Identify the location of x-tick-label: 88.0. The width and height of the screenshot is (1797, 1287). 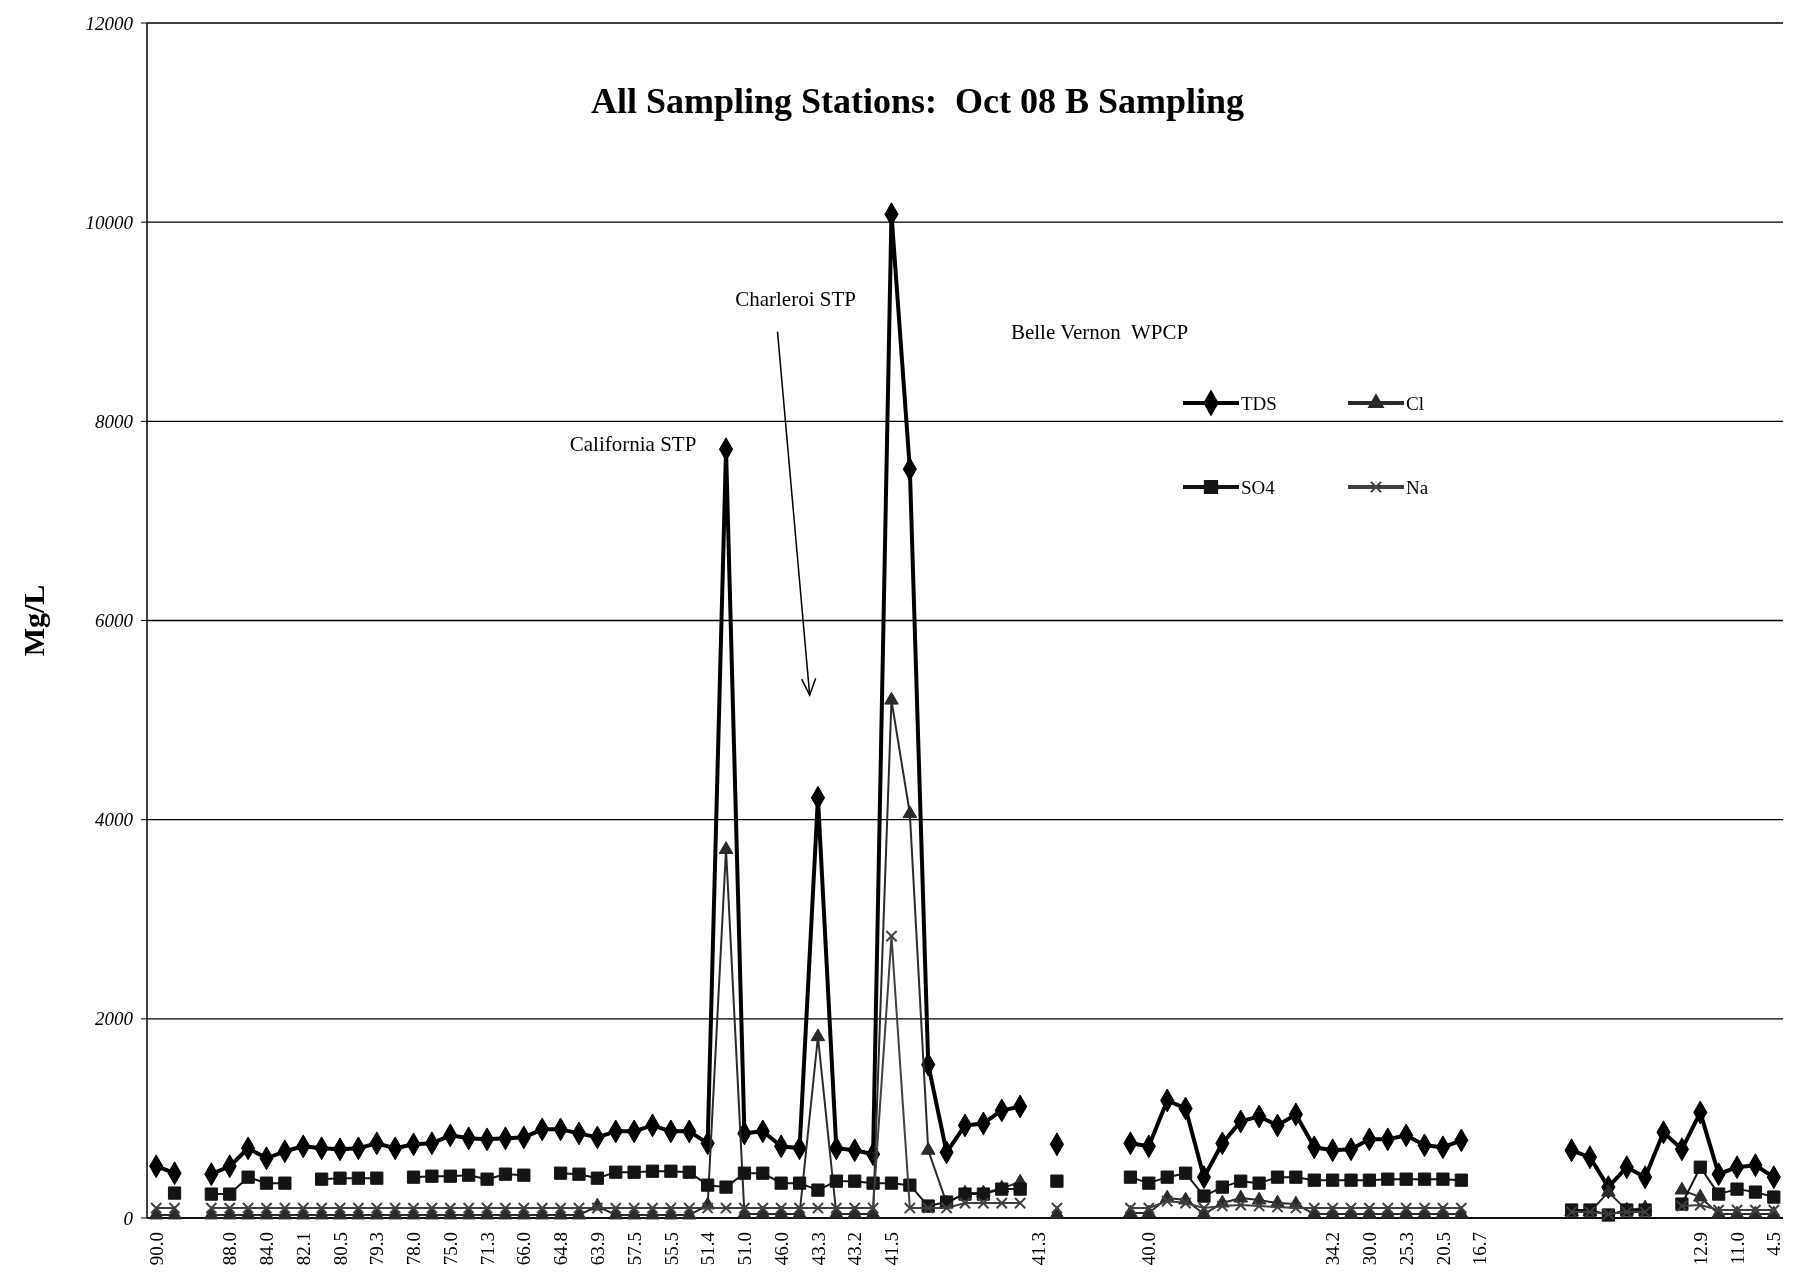
(230, 1249).